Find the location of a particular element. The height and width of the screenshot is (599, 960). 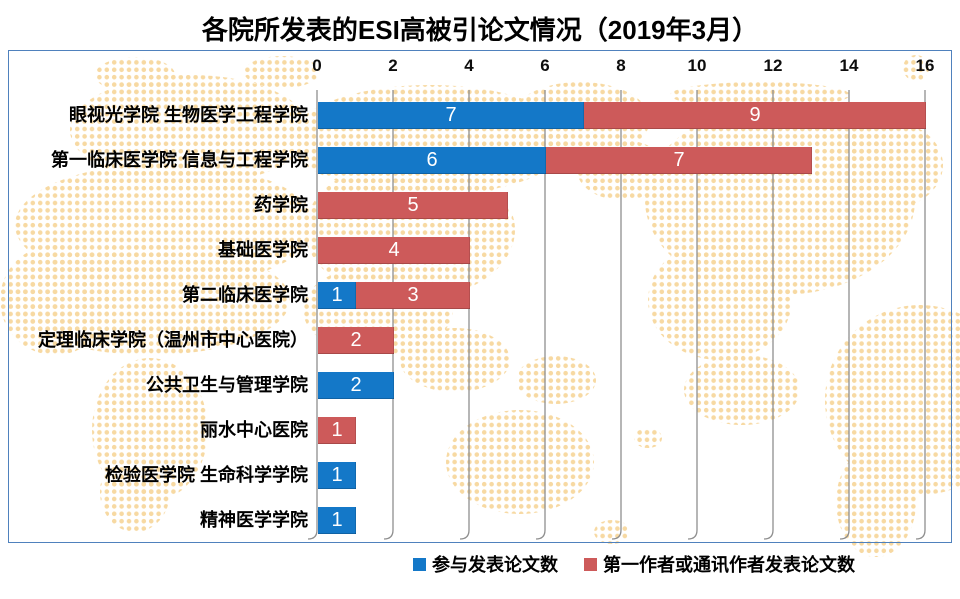

bar-segment-participated: 6 is located at coordinates (432, 160).